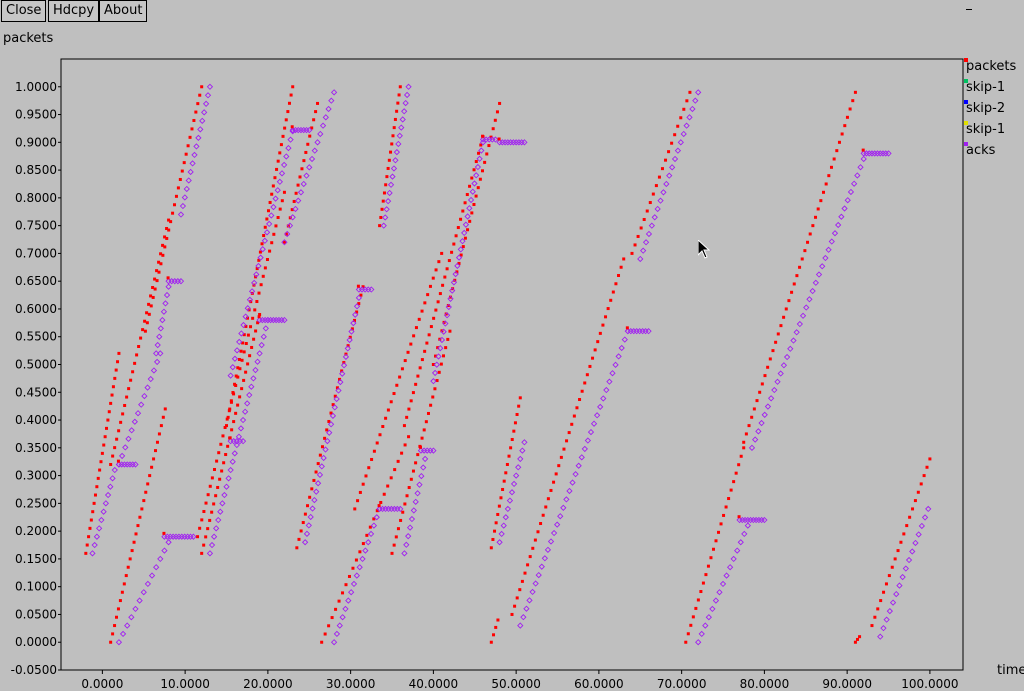 The height and width of the screenshot is (691, 1024). I want to click on about-button: About, so click(123, 11).